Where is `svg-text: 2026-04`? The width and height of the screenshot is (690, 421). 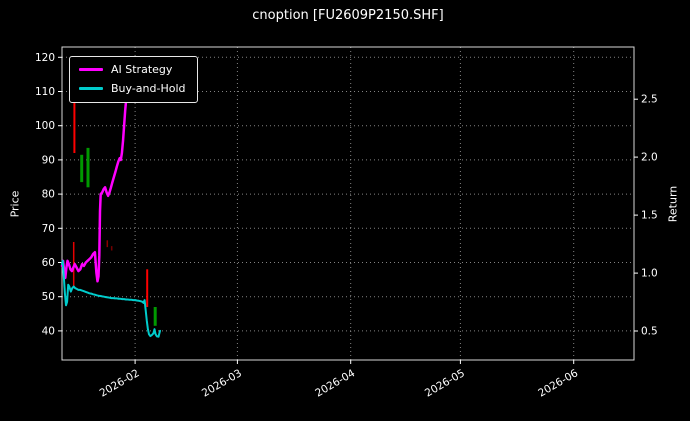 svg-text: 2026-04 is located at coordinates (335, 383).